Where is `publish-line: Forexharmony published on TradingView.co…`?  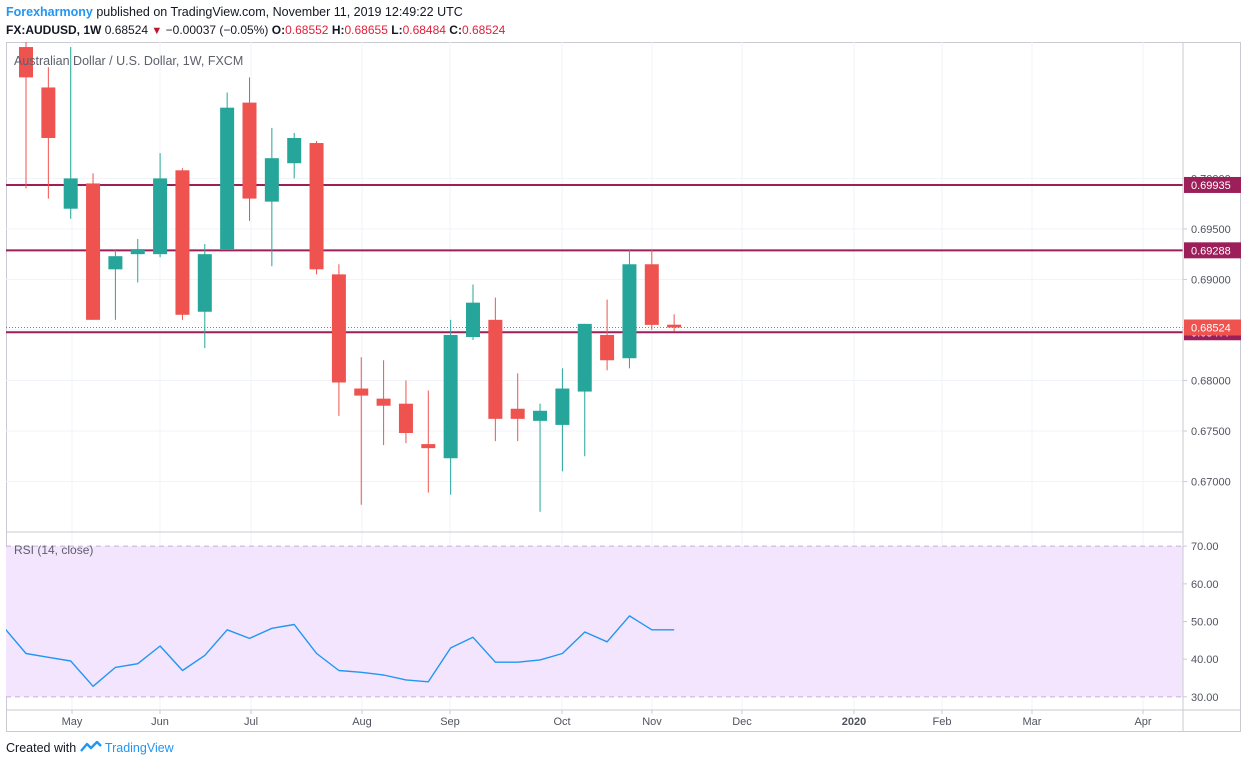 publish-line: Forexharmony published on TradingView.co… is located at coordinates (255, 12).